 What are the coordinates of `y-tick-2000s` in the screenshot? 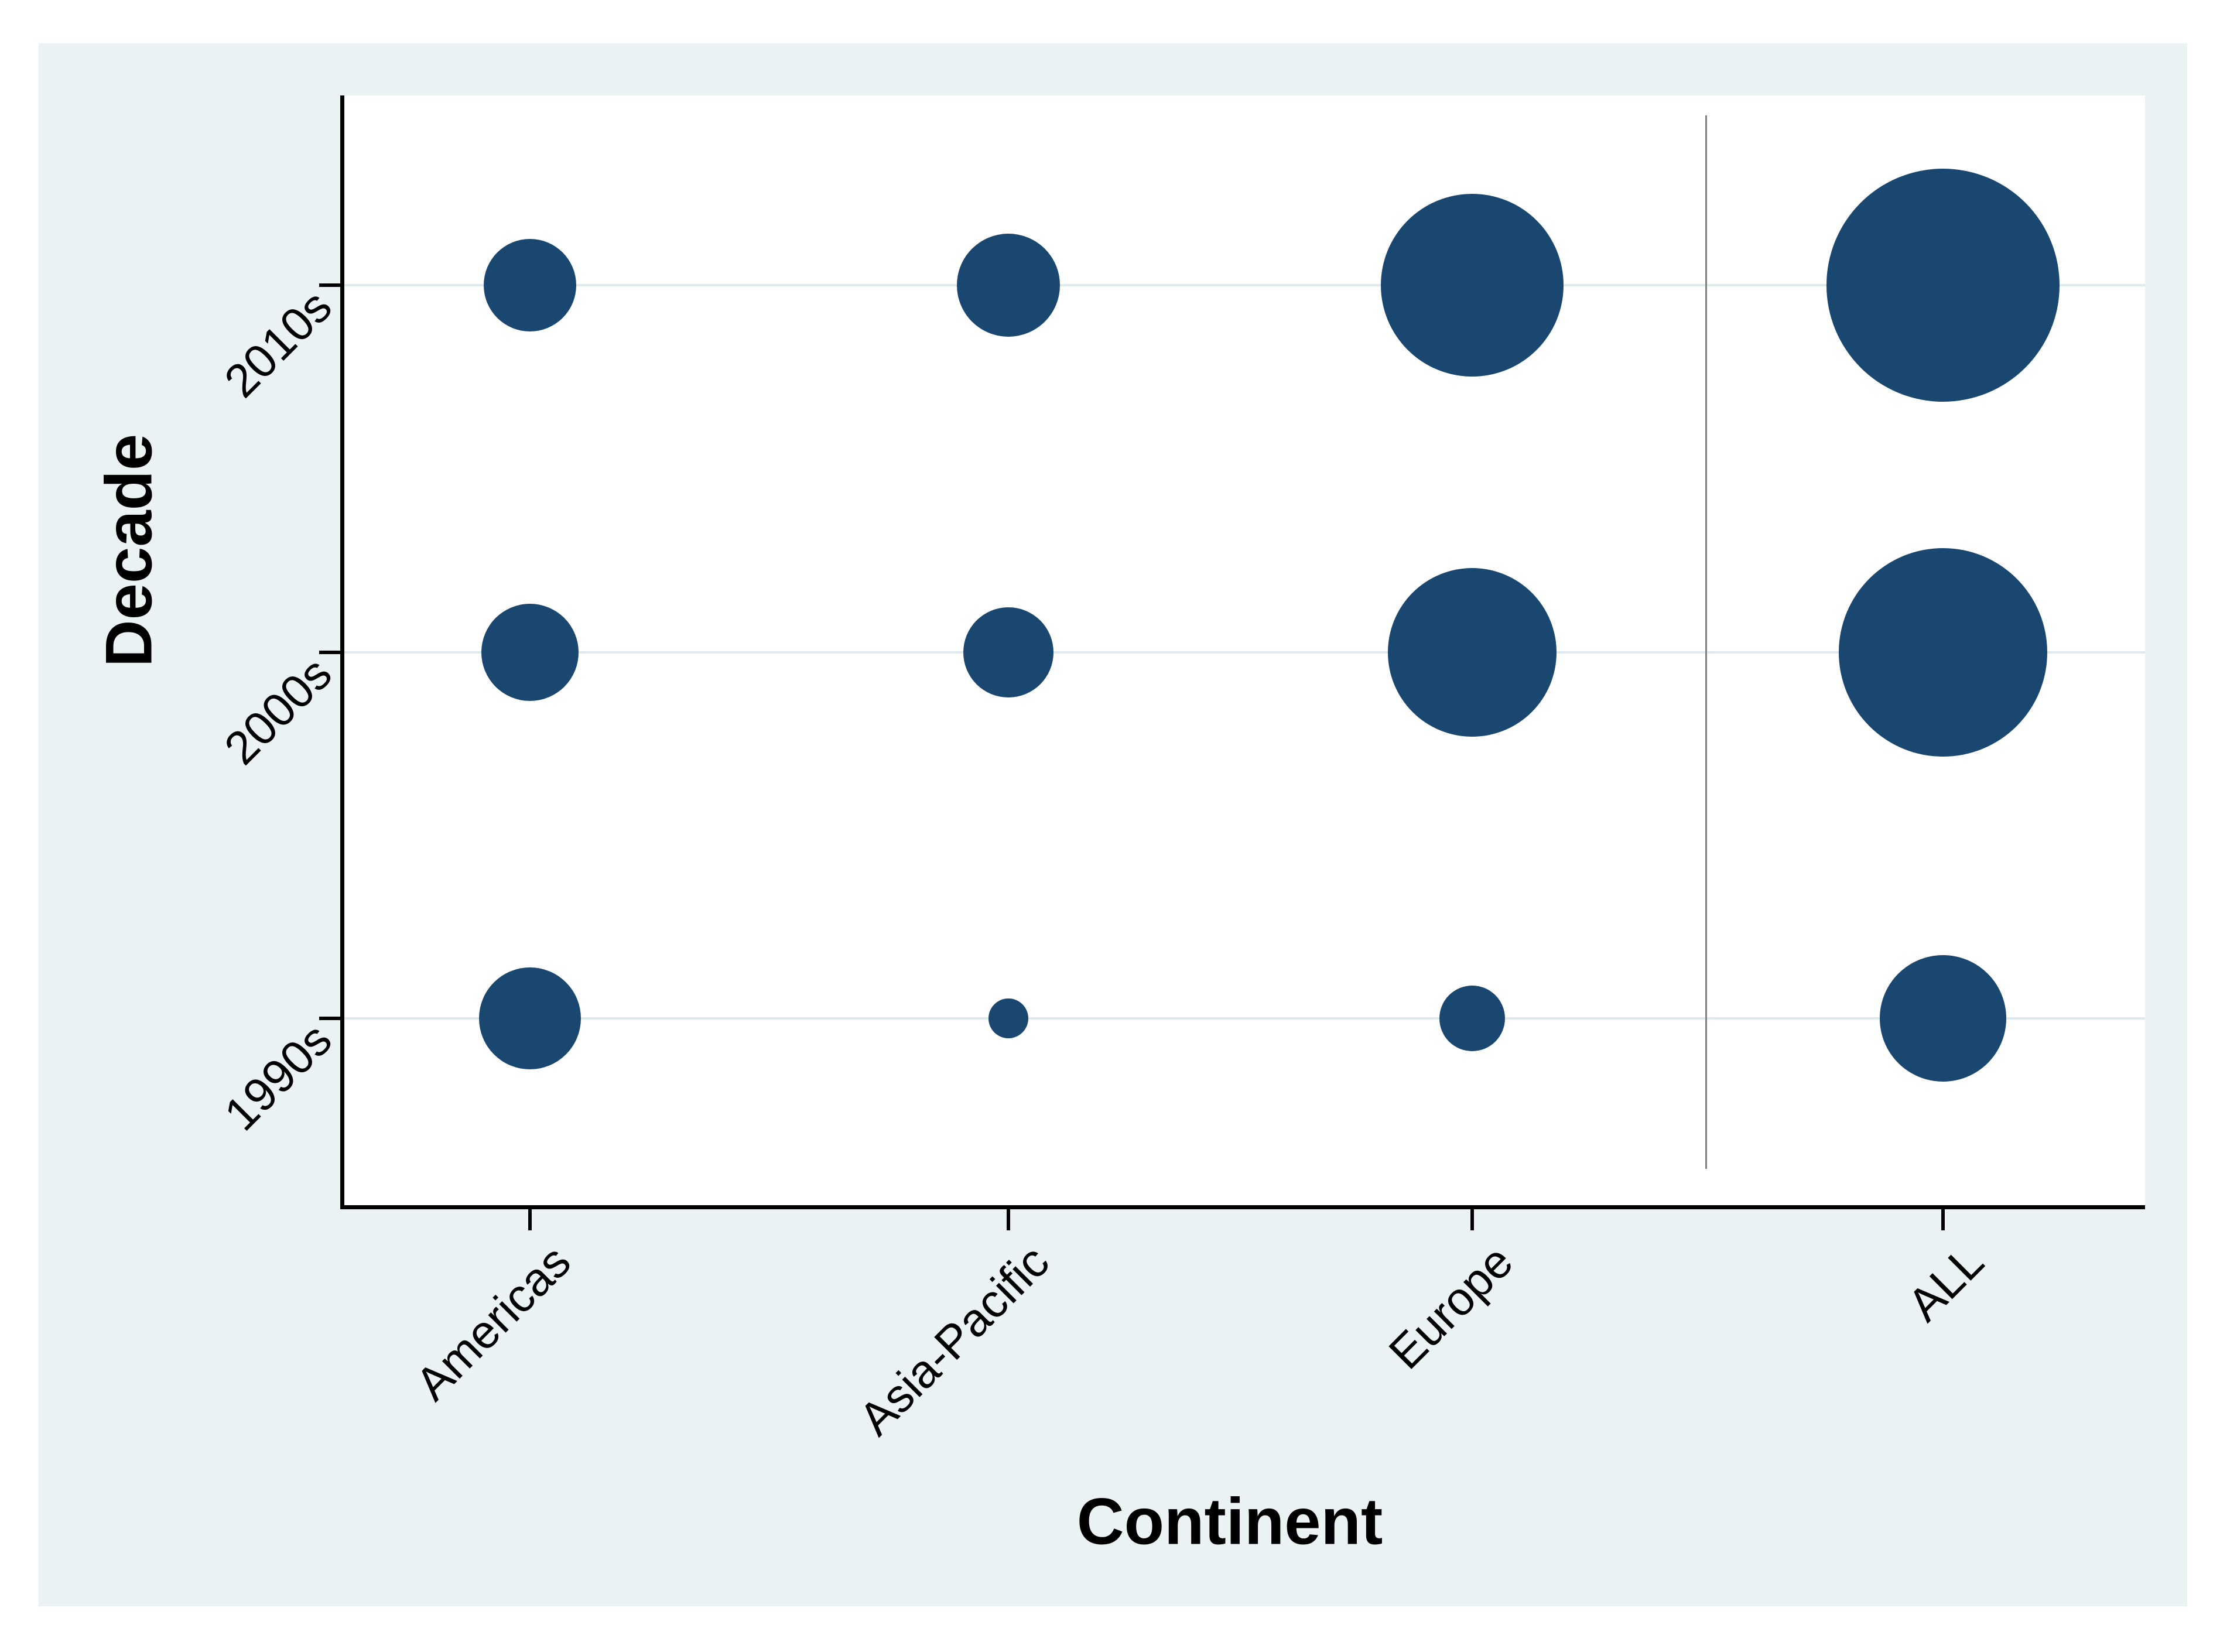 It's located at (329, 652).